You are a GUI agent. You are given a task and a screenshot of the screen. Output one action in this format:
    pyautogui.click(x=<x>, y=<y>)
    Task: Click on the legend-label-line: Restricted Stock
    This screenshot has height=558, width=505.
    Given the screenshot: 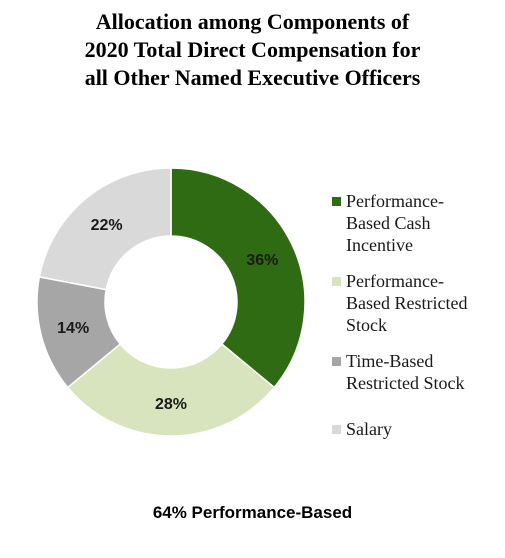 What is the action you would take?
    pyautogui.click(x=405, y=383)
    